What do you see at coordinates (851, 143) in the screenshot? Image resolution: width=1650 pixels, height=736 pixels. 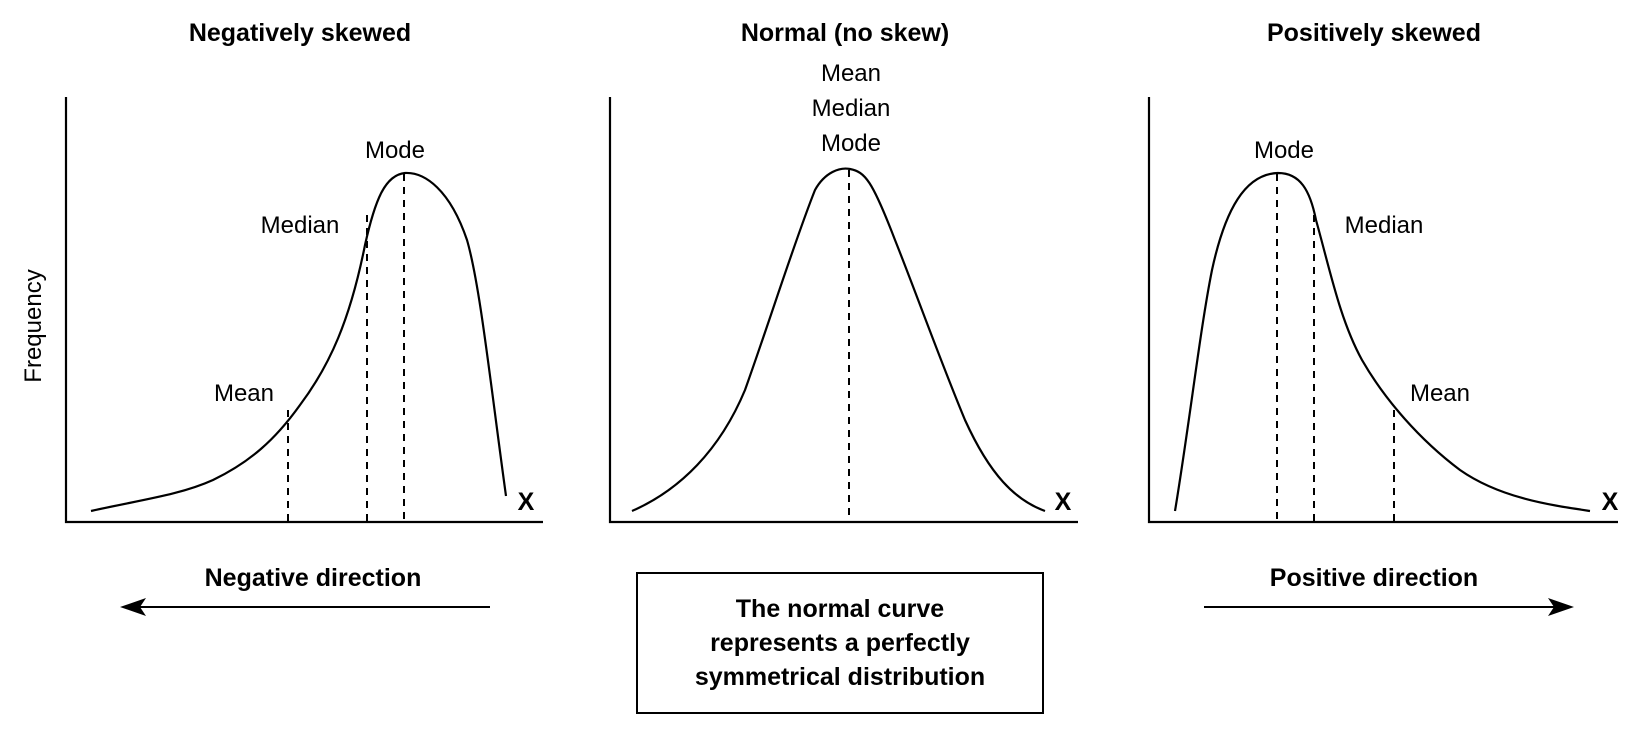 I see `normal-mode-label: Mode` at bounding box center [851, 143].